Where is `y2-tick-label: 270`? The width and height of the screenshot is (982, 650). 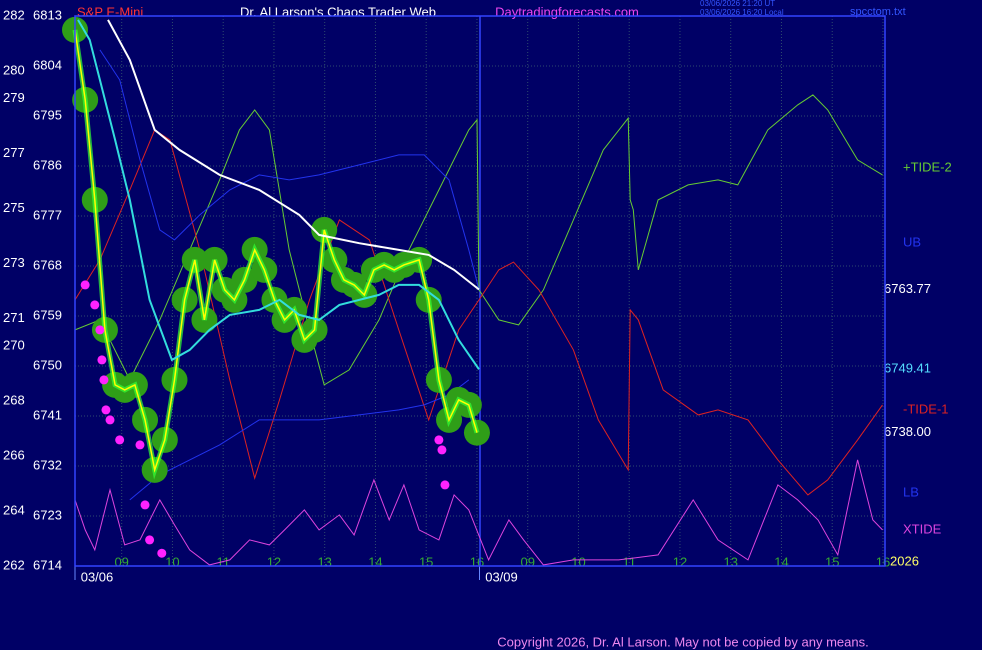 y2-tick-label: 270 is located at coordinates (14, 344).